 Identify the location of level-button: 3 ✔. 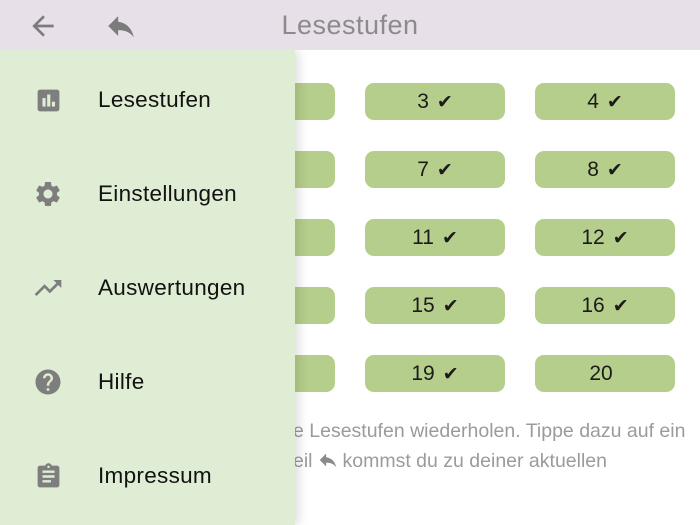
(435, 101).